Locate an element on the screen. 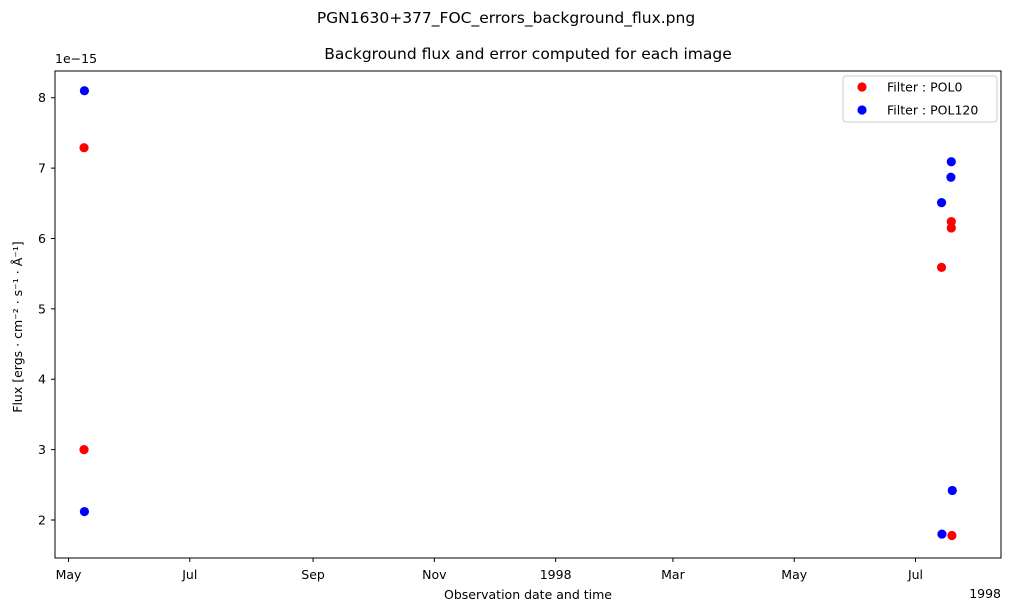 This screenshot has height=611, width=1011. legend-marker-pol120 is located at coordinates (862, 110).